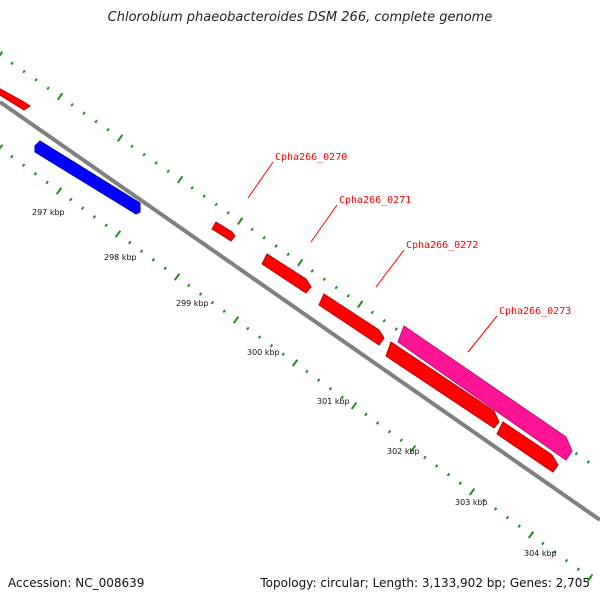 This screenshot has height=600, width=600. Describe the element at coordinates (263, 352) in the screenshot. I see `kbp-label: 300 kbp` at that location.